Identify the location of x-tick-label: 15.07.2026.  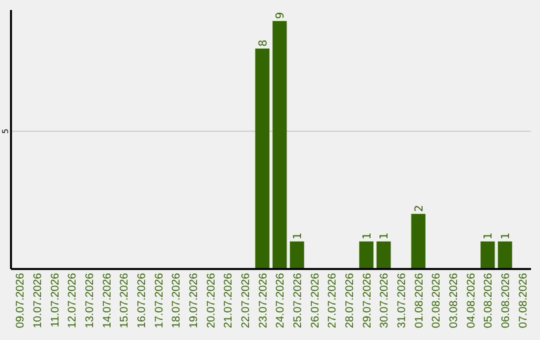
(124, 300).